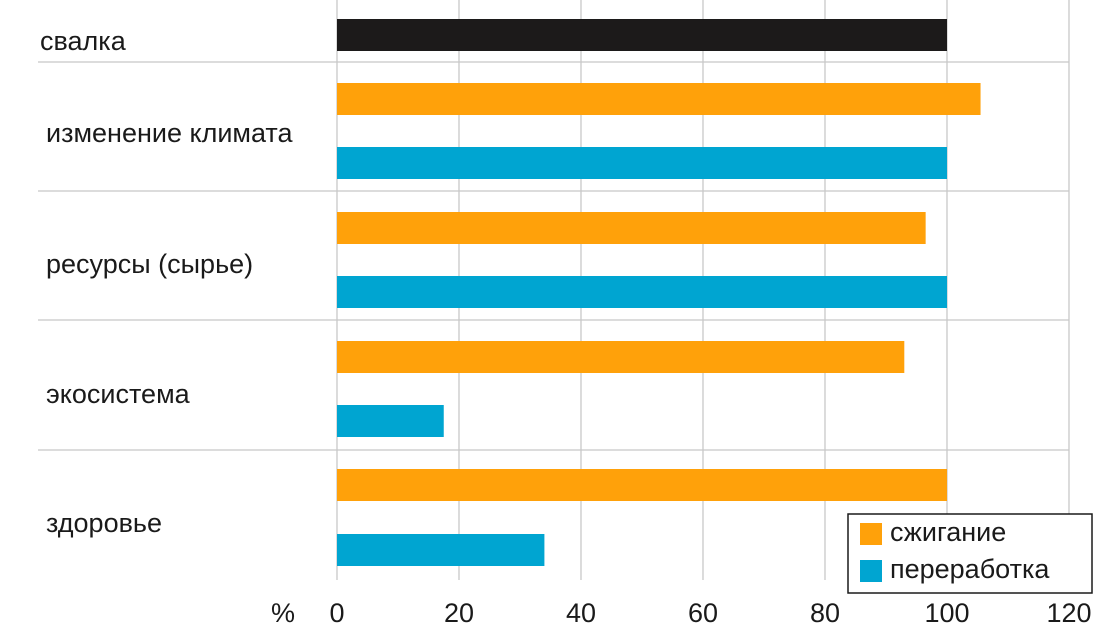  Describe the element at coordinates (104, 523) in the screenshot. I see `category-label-здоровье: здоровье` at that location.